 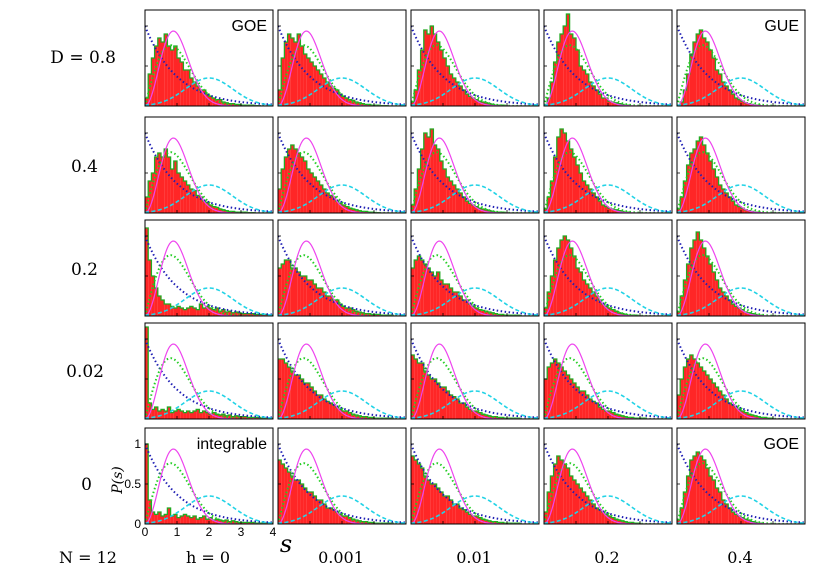 What do you see at coordinates (208, 557) in the screenshot?
I see `column-label-0: h = 0` at bounding box center [208, 557].